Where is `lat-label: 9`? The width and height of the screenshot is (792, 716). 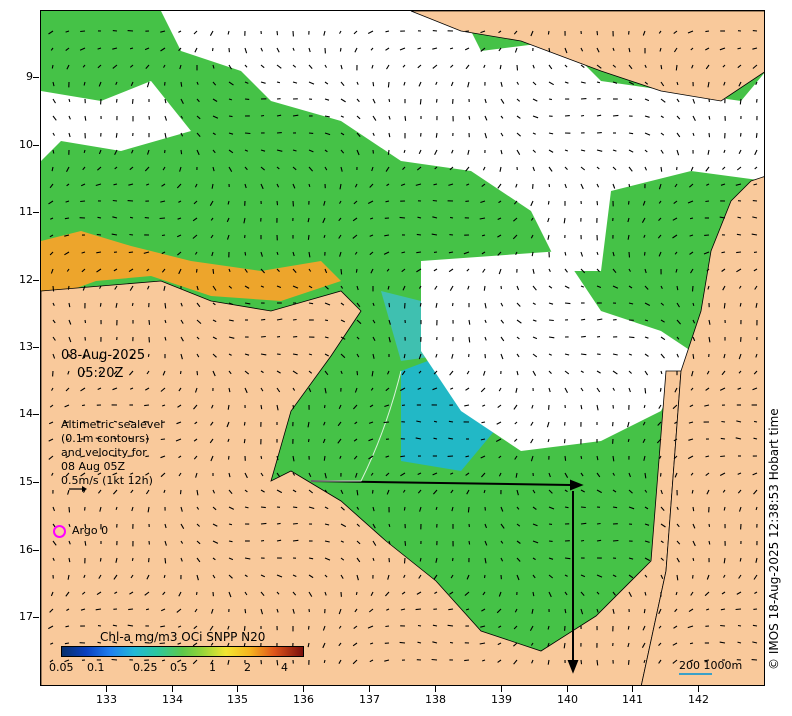
lat-label: 9 is located at coordinates (29, 76).